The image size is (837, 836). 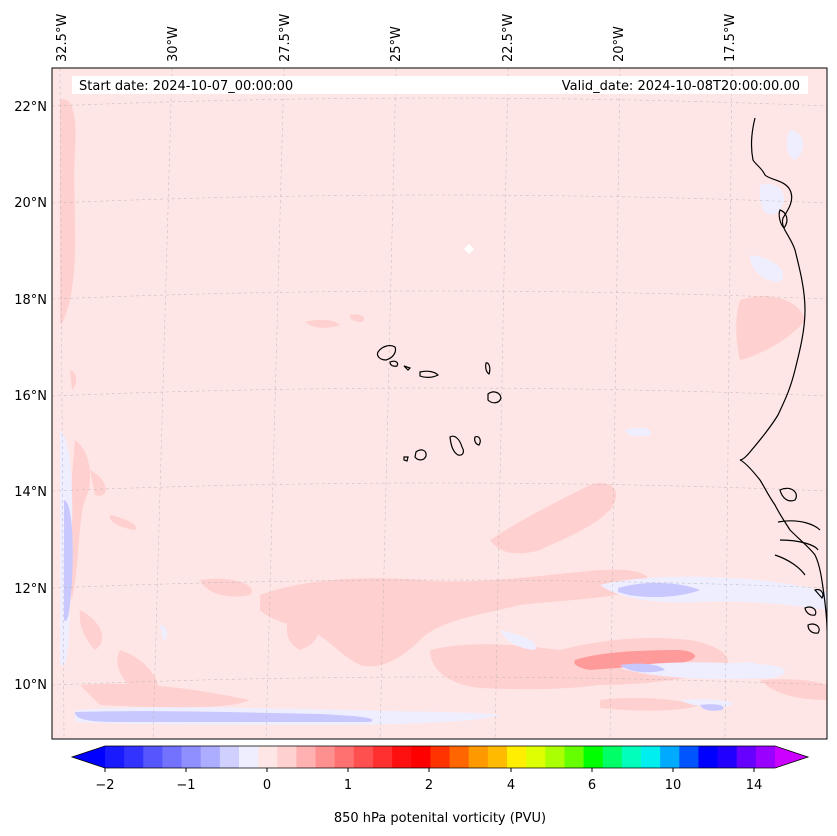 What do you see at coordinates (440, 85) in the screenshot?
I see `info-box` at bounding box center [440, 85].